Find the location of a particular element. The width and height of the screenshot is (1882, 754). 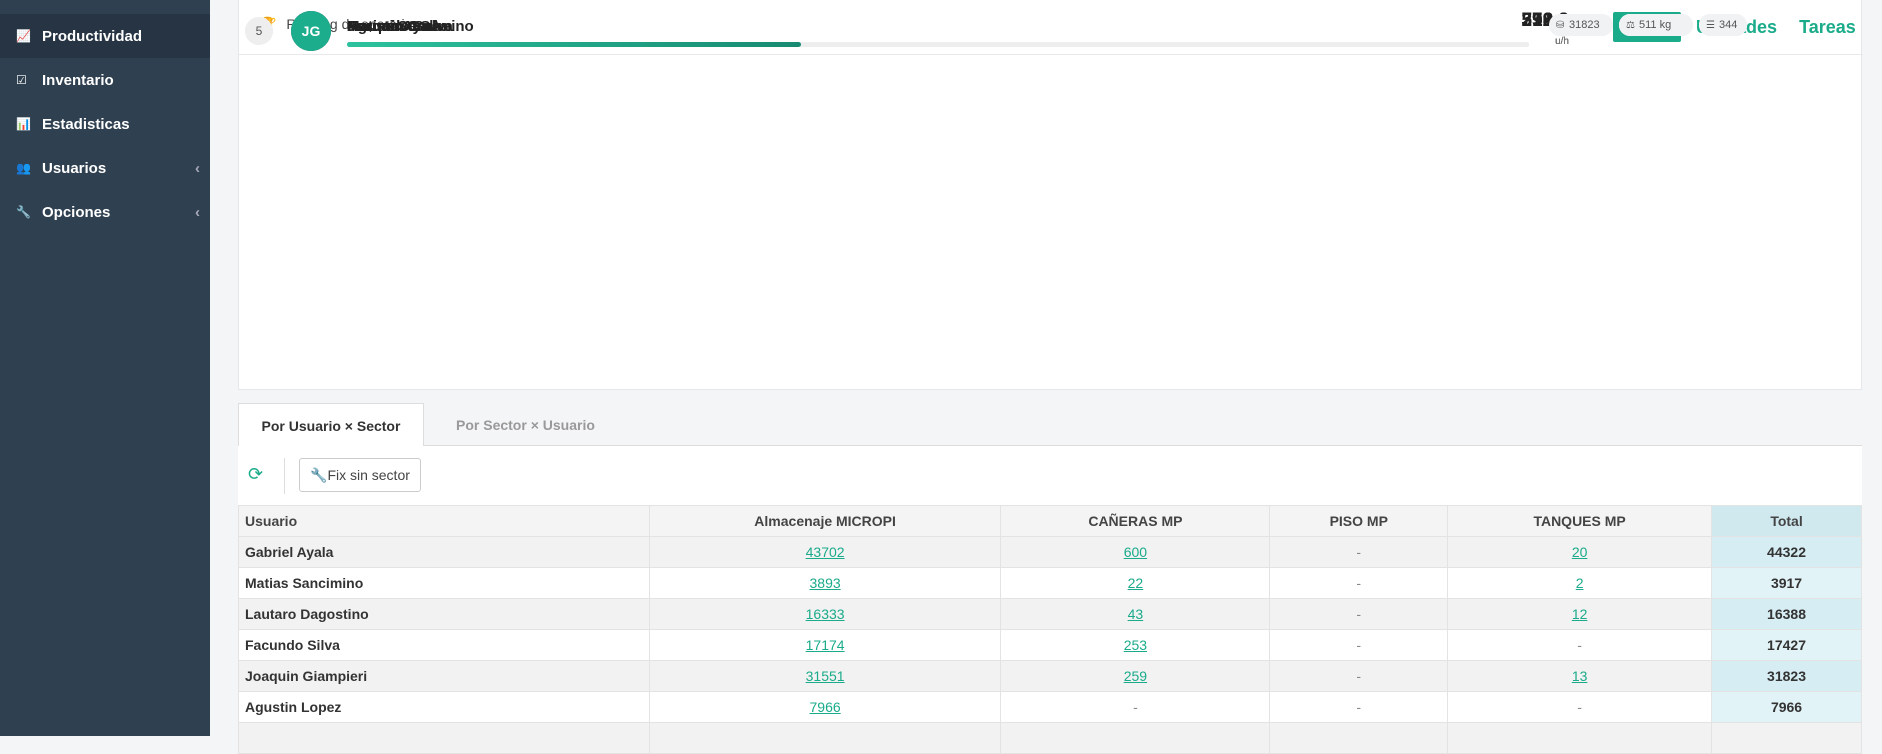

cell-link: 17174 is located at coordinates (825, 645).